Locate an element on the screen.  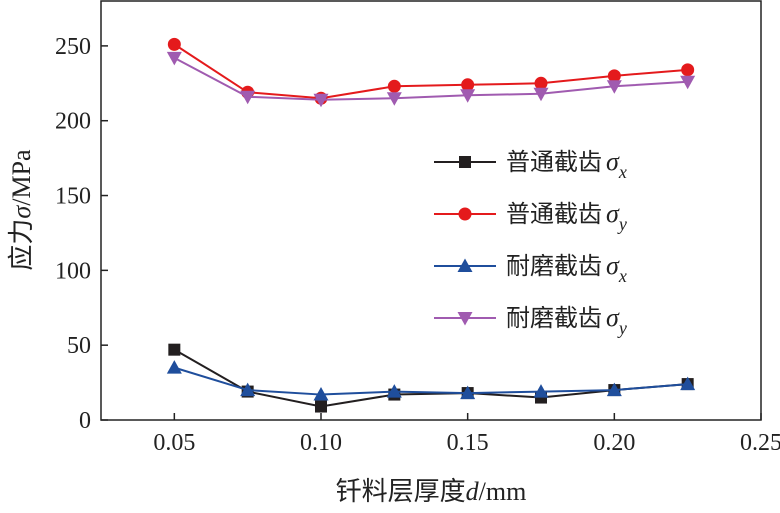
legend-label: 耐磨截齿 σy is located at coordinates (566, 320).